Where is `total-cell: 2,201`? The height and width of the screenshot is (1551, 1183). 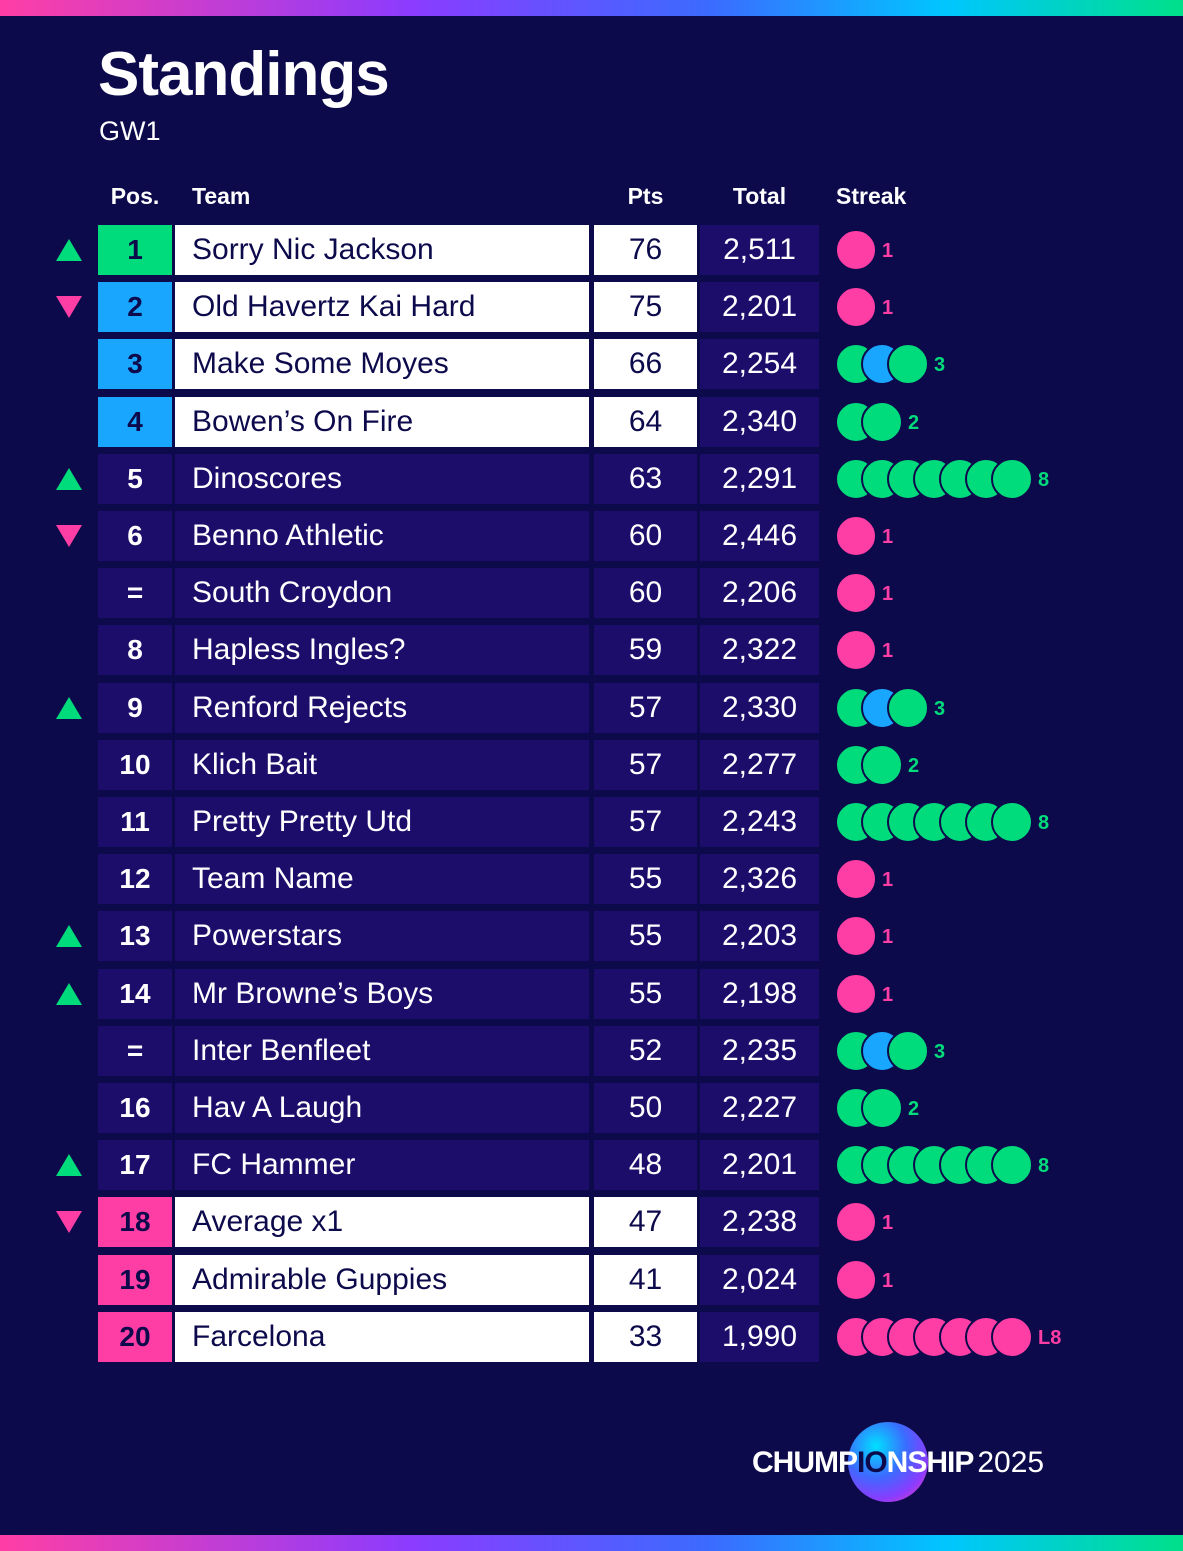
total-cell: 2,201 is located at coordinates (759, 1165).